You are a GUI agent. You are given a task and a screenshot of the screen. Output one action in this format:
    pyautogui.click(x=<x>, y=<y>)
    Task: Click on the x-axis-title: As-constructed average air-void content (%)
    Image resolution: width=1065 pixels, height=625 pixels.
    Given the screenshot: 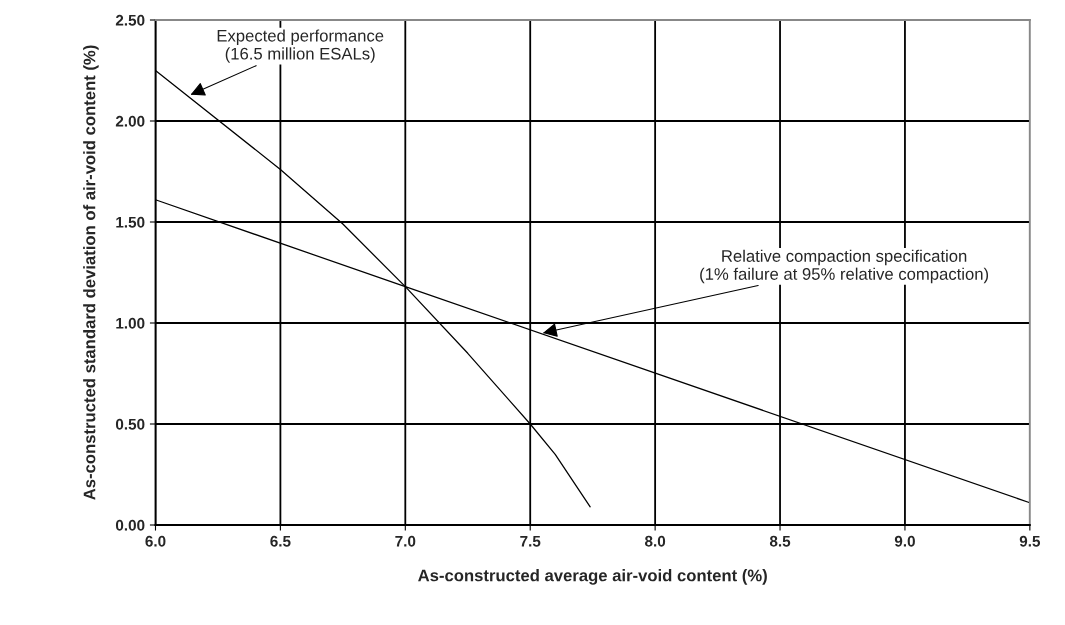 What is the action you would take?
    pyautogui.click(x=592, y=577)
    